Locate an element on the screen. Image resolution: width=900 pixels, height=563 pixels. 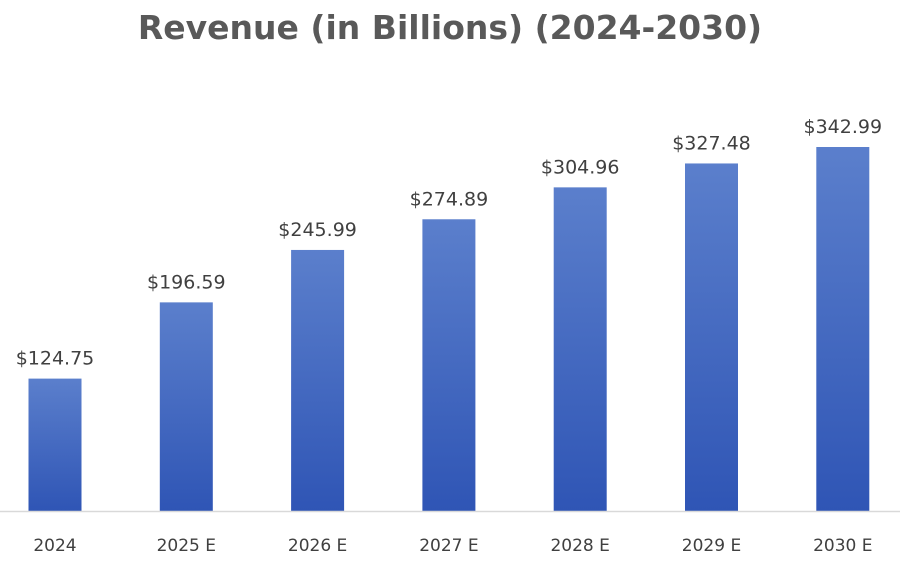
data-label-2026-e: $245.99 is located at coordinates (317, 230).